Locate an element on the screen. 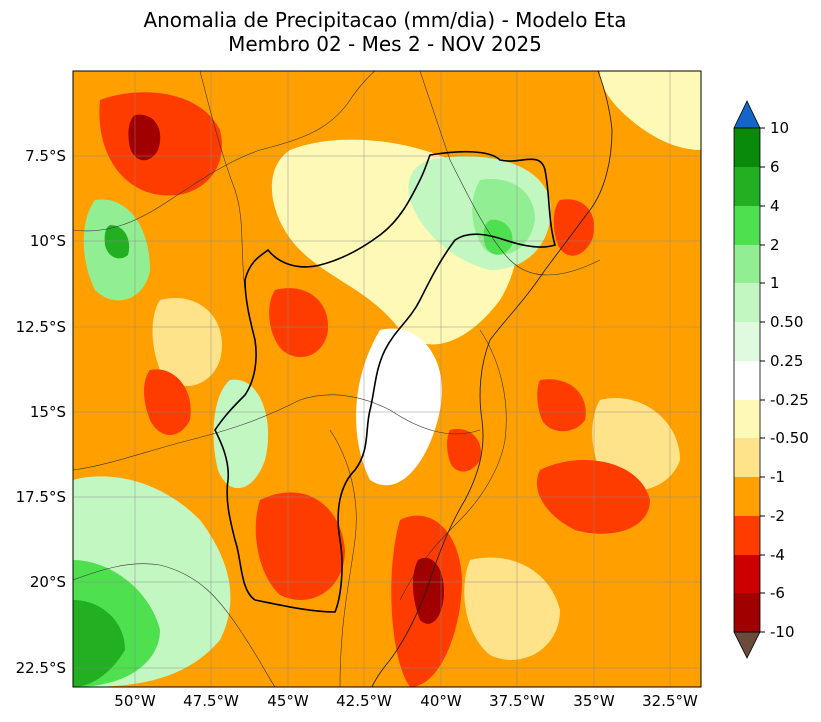 This screenshot has height=722, width=821. colorbar-frame is located at coordinates (747, 380).